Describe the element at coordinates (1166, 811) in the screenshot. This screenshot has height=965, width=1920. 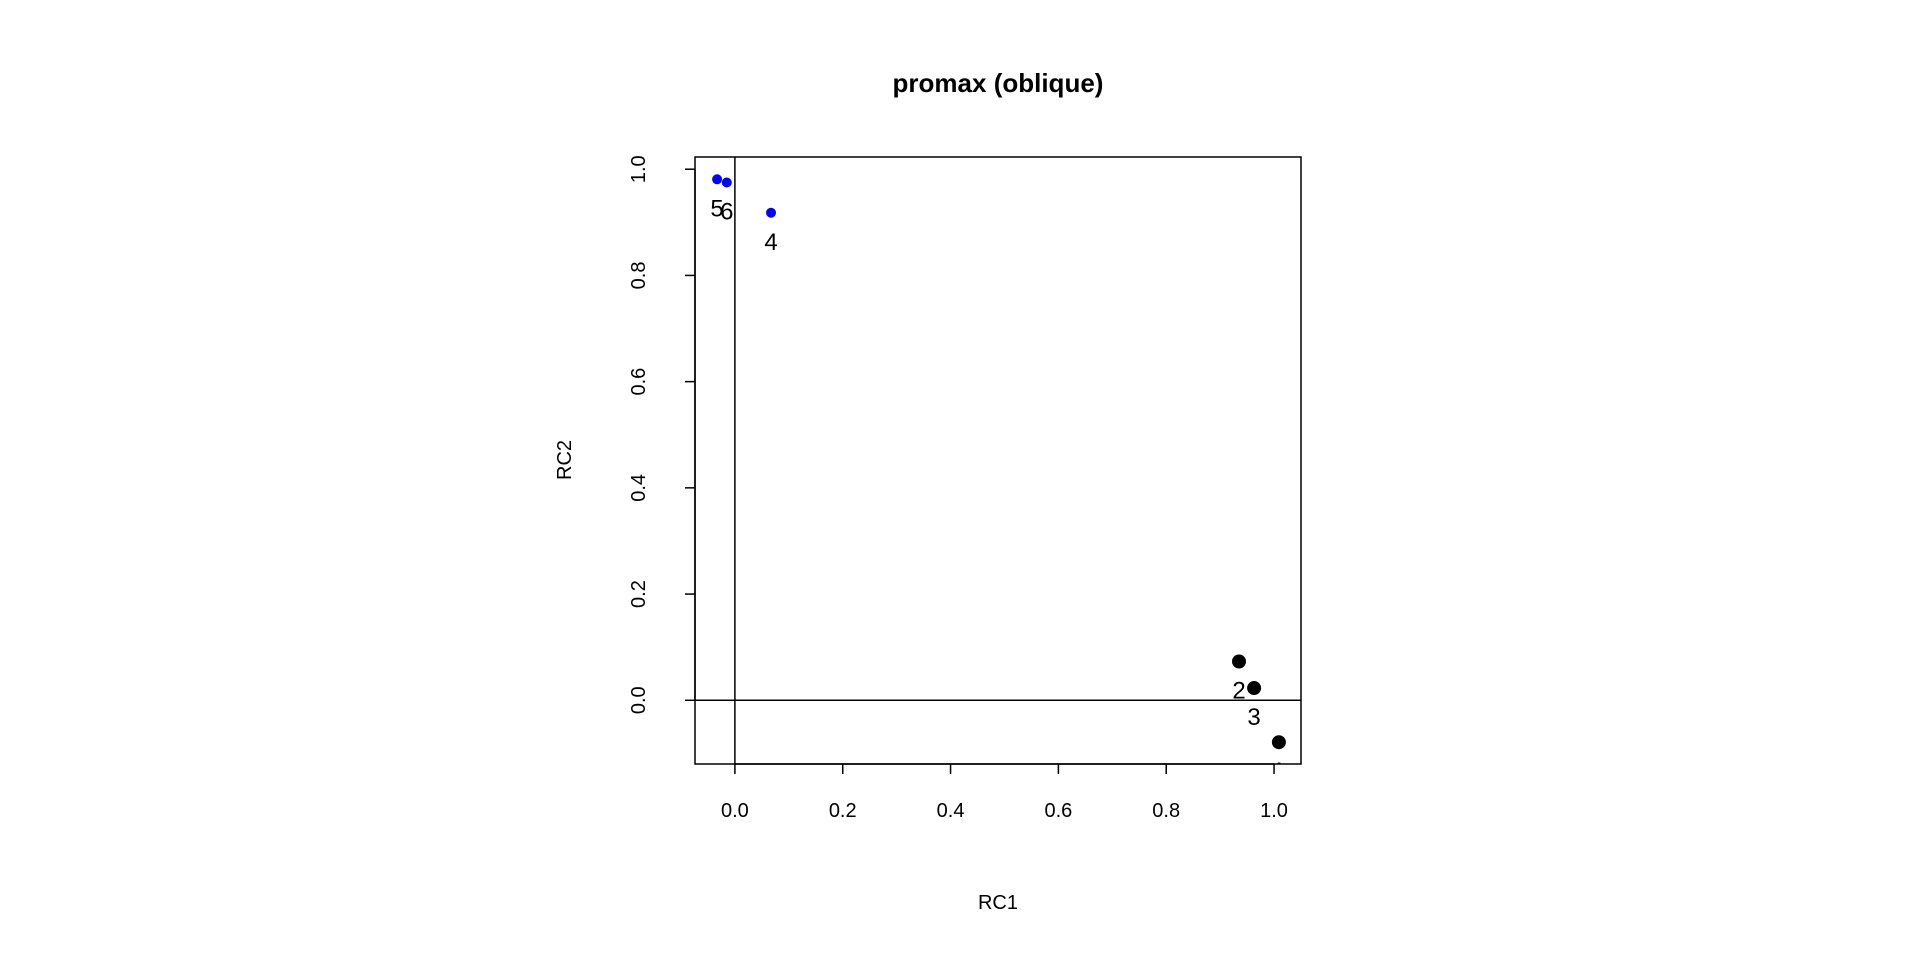
I see `x-tick-label: 0.8` at that location.